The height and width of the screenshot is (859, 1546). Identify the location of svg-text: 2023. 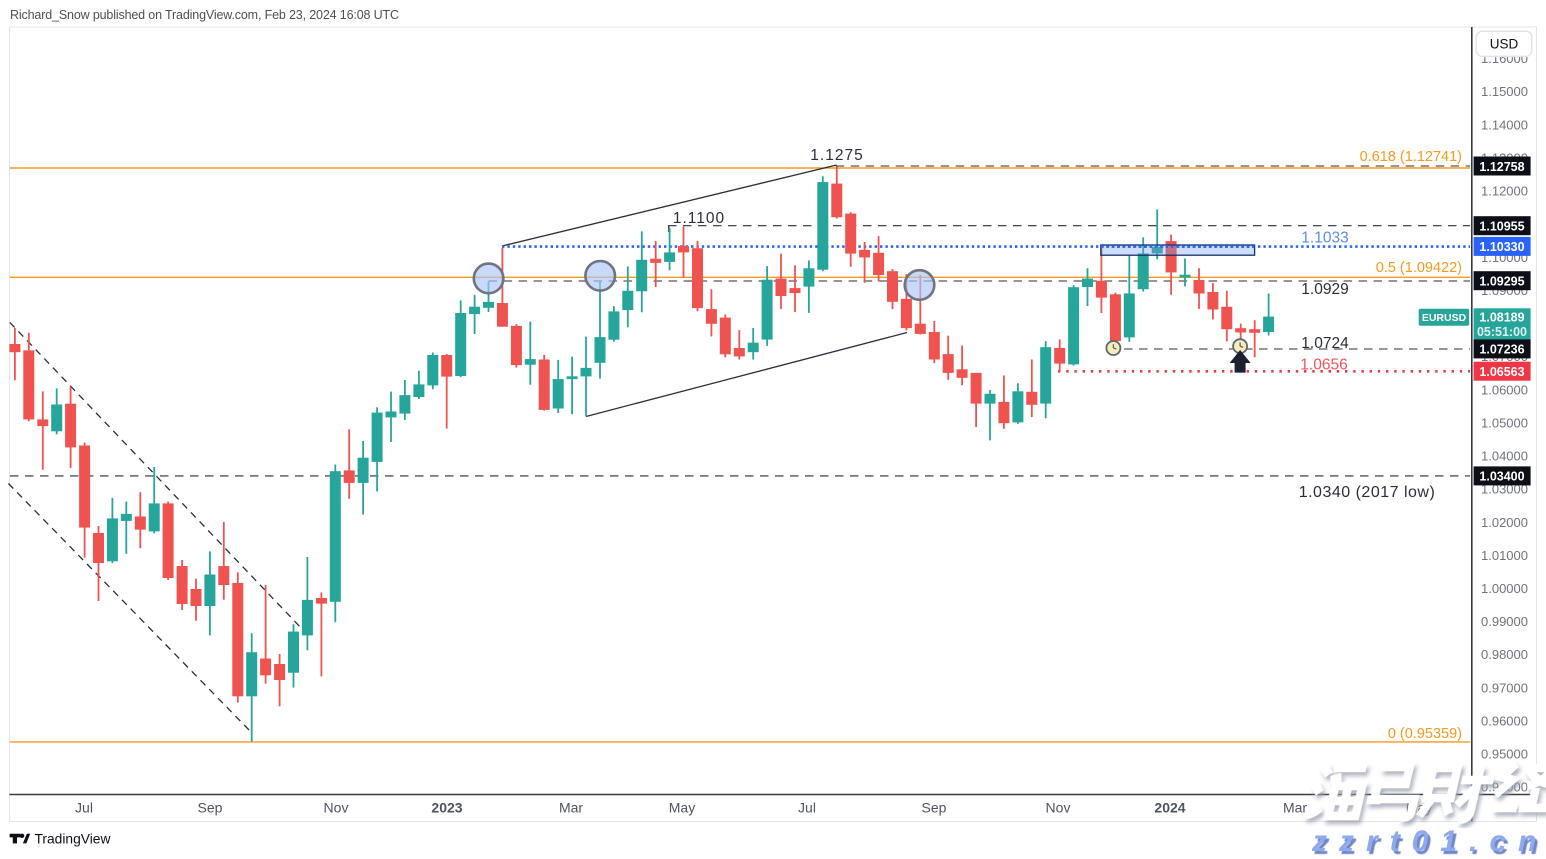
(446, 808).